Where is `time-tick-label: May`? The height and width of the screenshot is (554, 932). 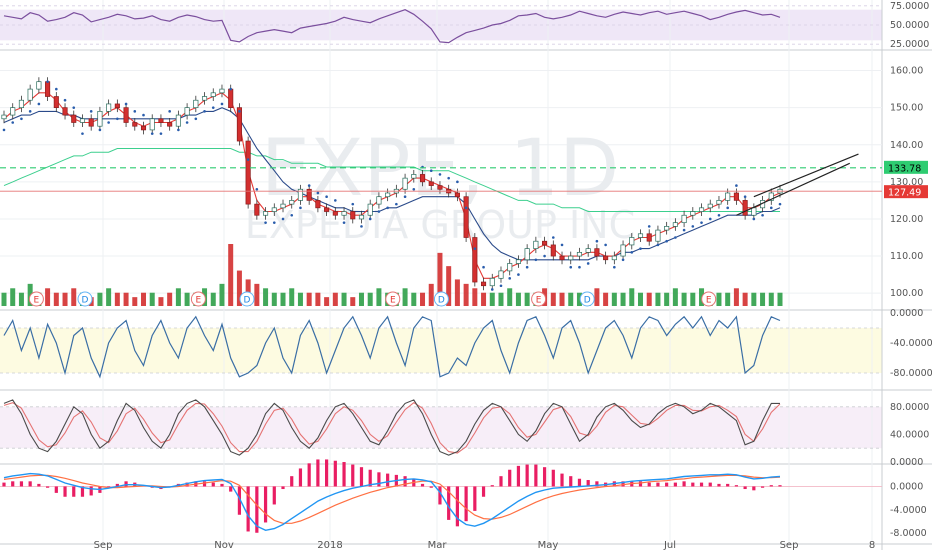 time-tick-label: May is located at coordinates (548, 545).